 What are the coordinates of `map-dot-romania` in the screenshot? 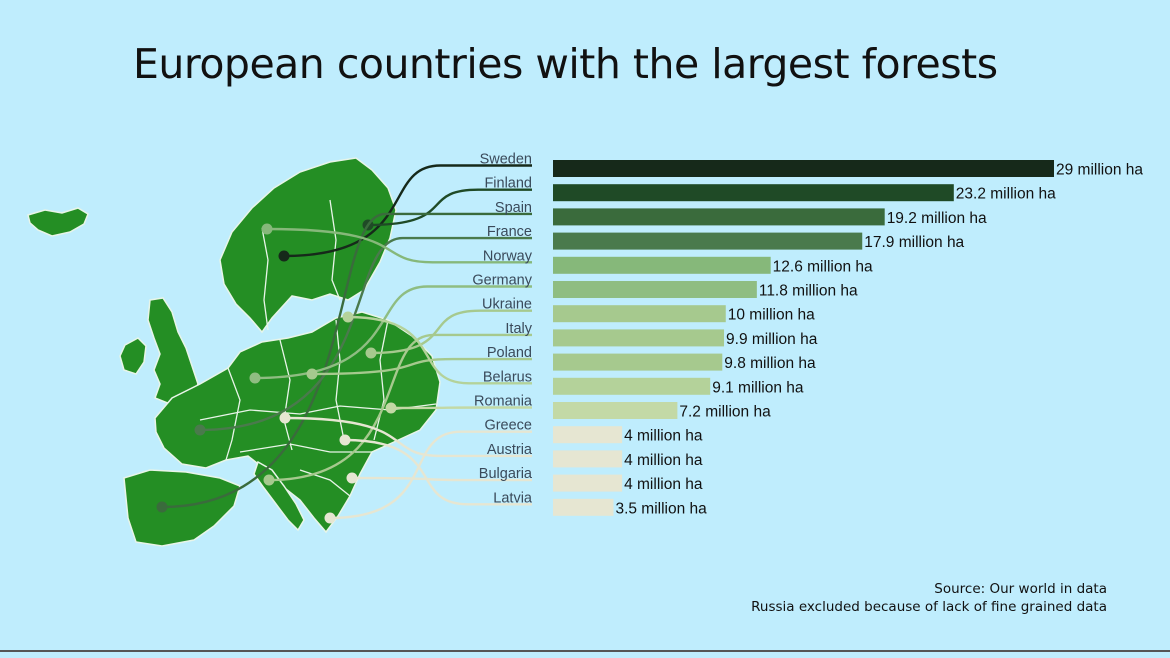 It's located at (391, 408).